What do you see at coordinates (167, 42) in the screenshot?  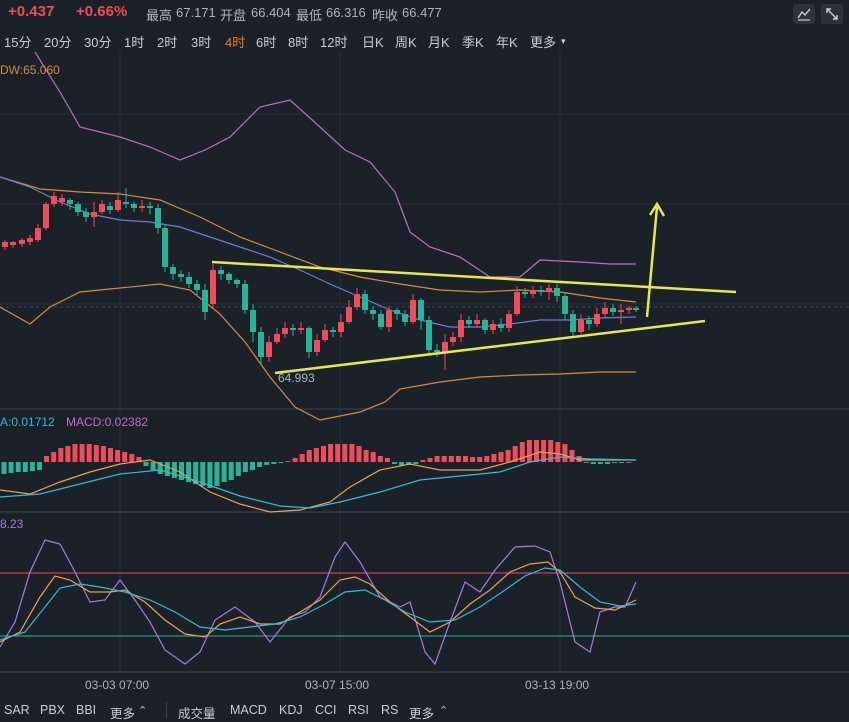 I see `period-tab-4: 2时` at bounding box center [167, 42].